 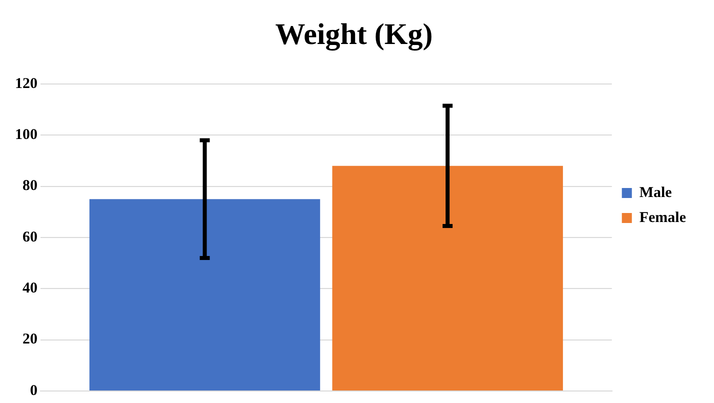 I want to click on y-tick-label: 0, so click(x=34, y=390).